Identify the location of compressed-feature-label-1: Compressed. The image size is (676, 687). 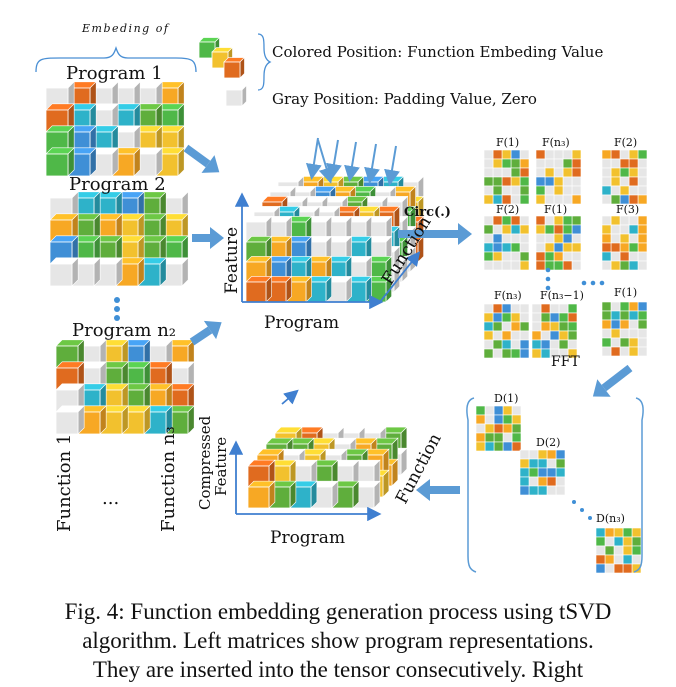
(205, 462).